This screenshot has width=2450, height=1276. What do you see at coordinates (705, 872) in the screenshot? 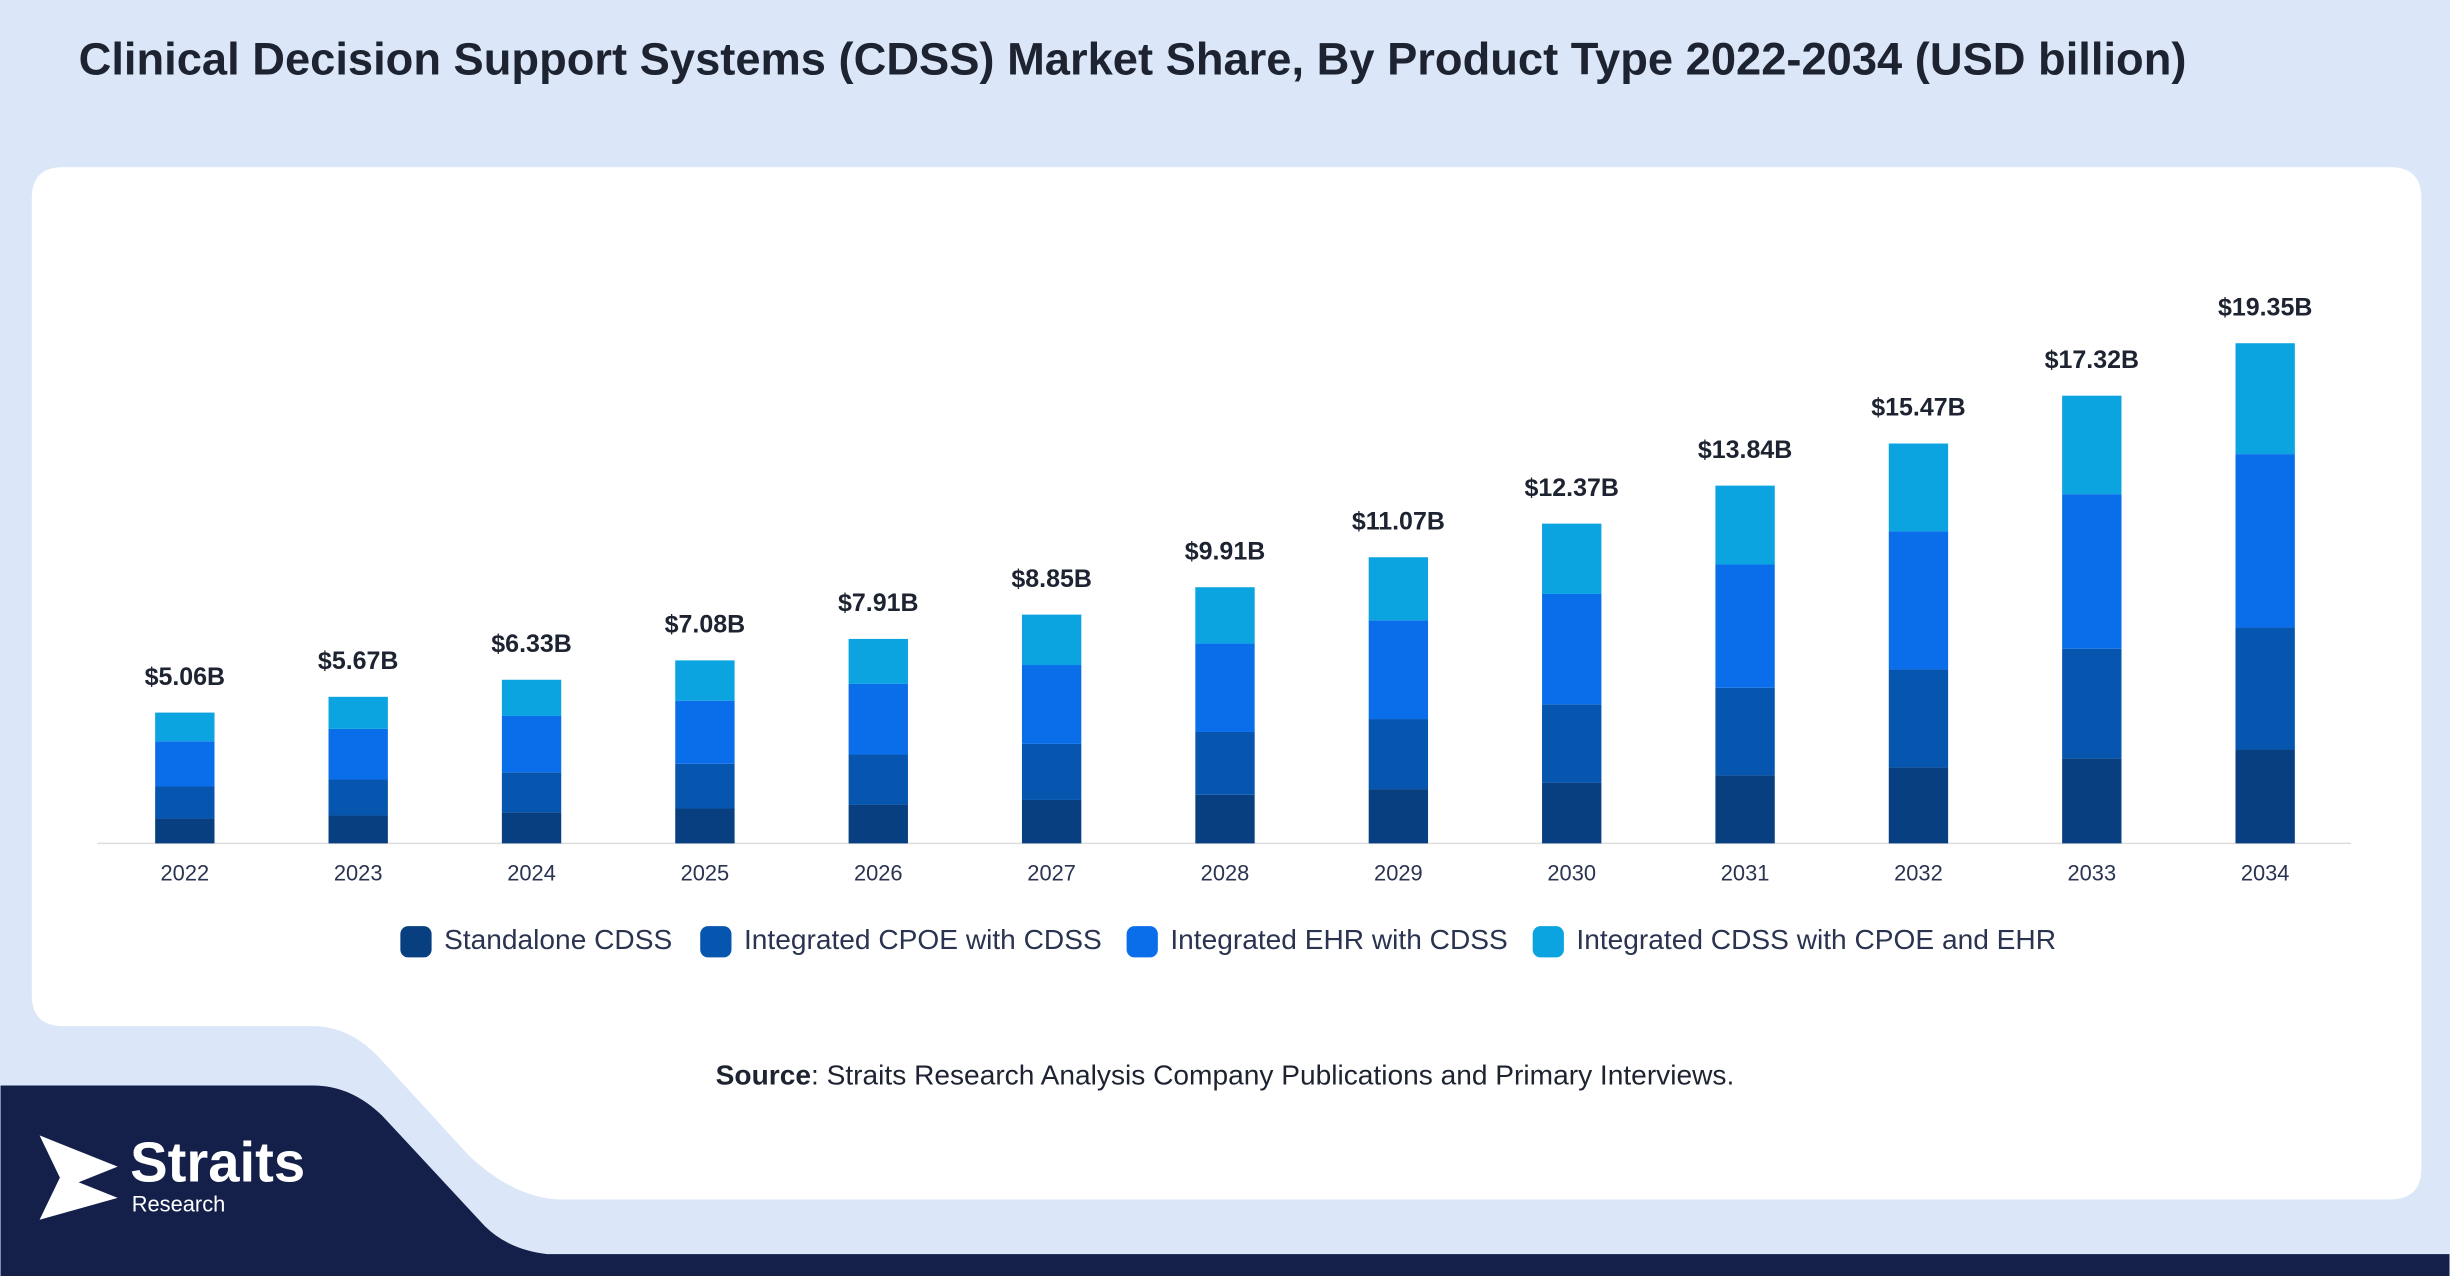
I see `x-tick-label: 2025` at bounding box center [705, 872].